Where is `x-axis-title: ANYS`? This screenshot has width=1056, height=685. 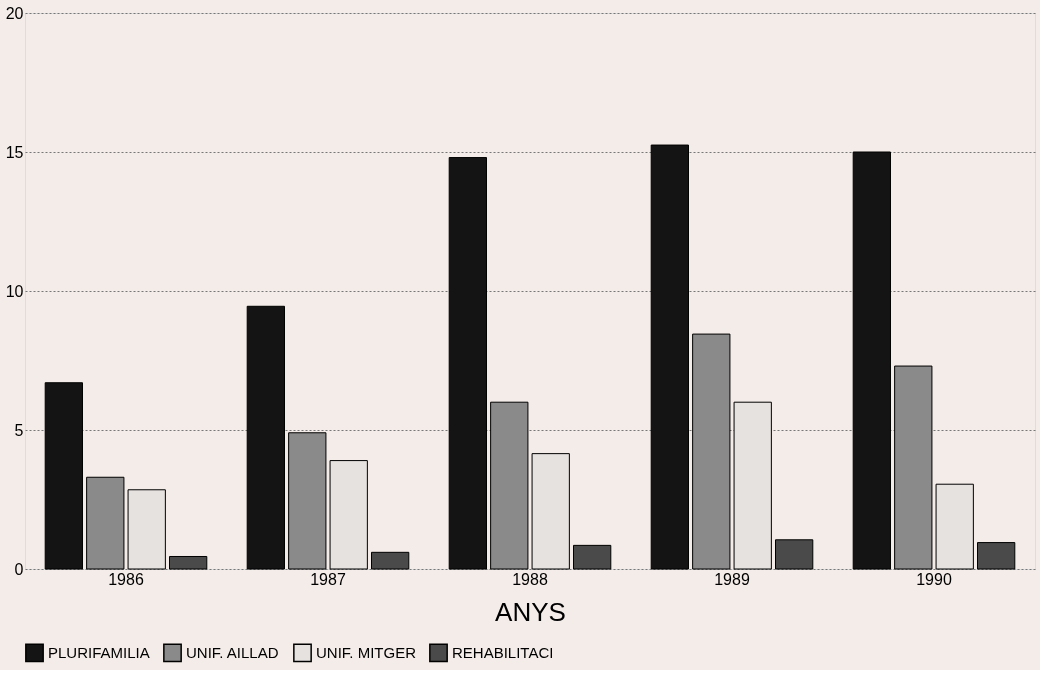
x-axis-title: ANYS is located at coordinates (530, 611).